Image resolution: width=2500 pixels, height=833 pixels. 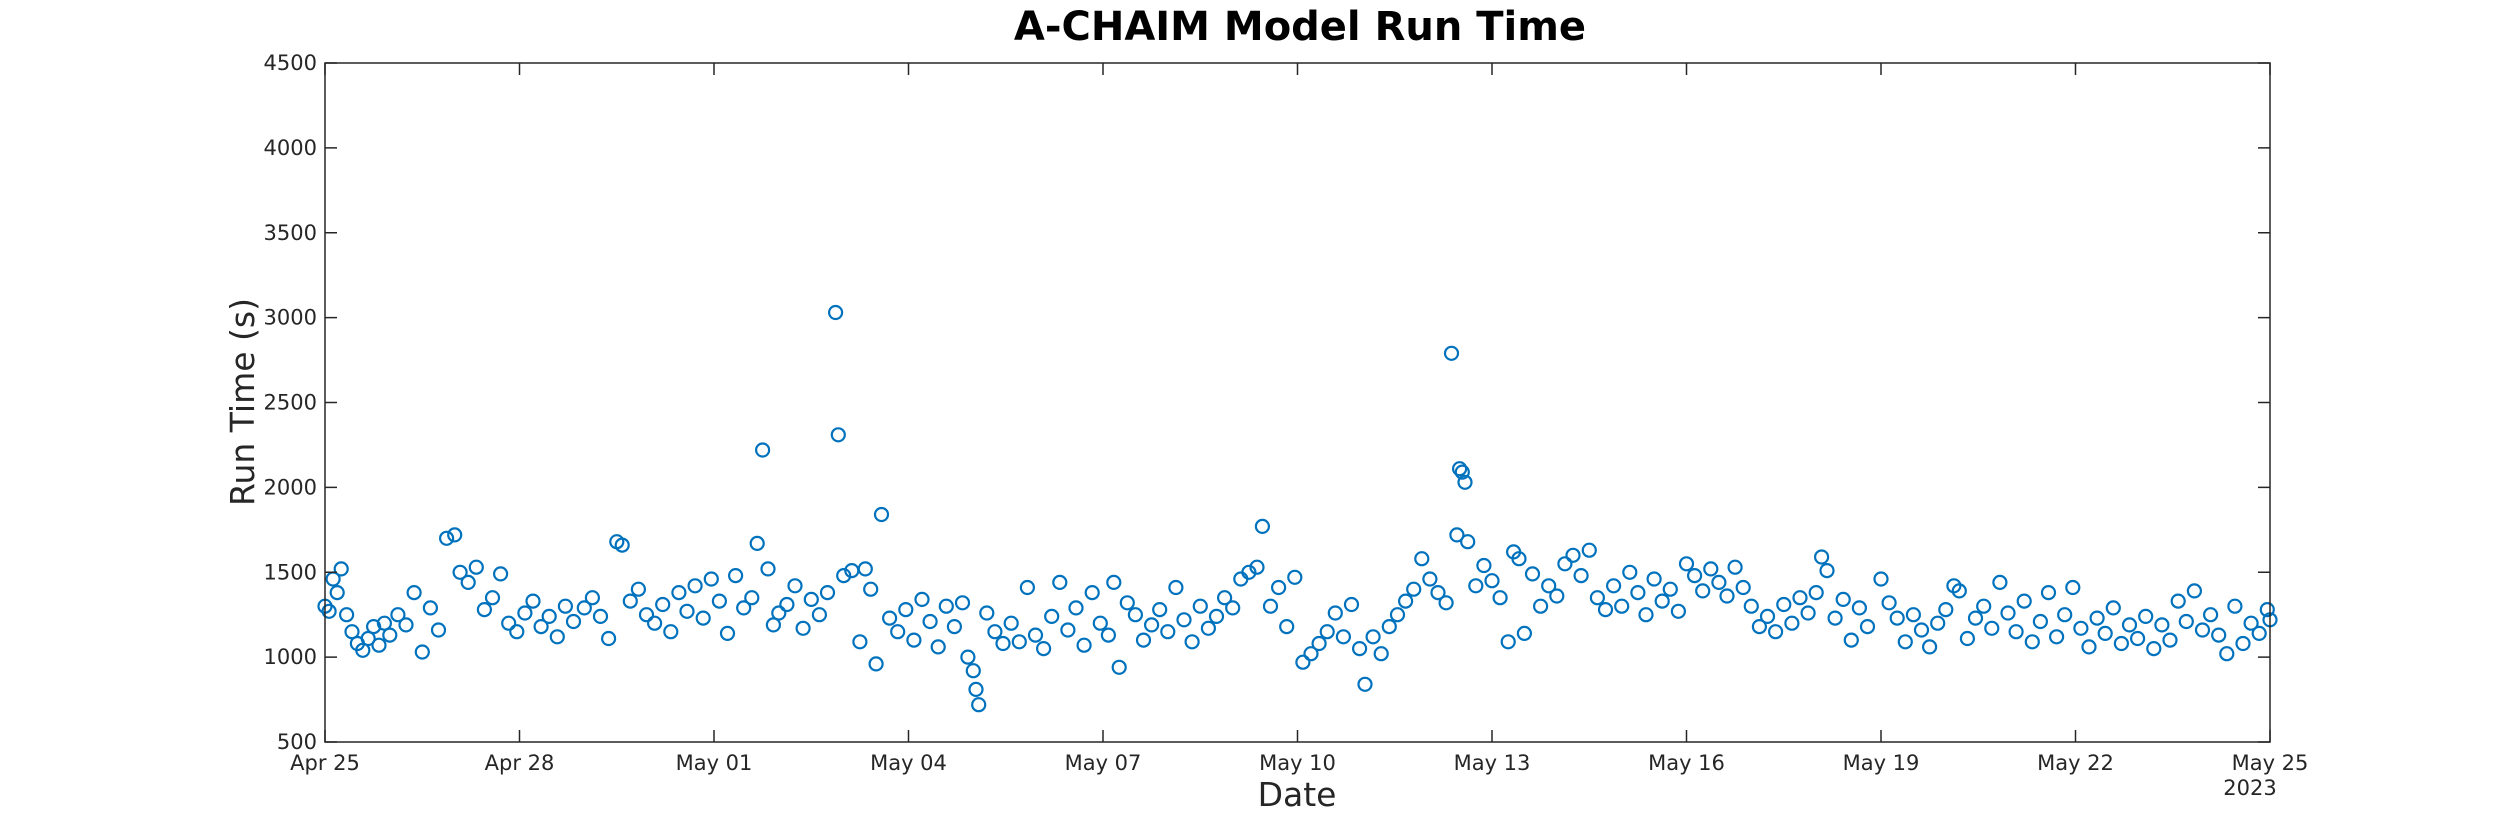 I want to click on y-tick-label: 2000, so click(x=290, y=487).